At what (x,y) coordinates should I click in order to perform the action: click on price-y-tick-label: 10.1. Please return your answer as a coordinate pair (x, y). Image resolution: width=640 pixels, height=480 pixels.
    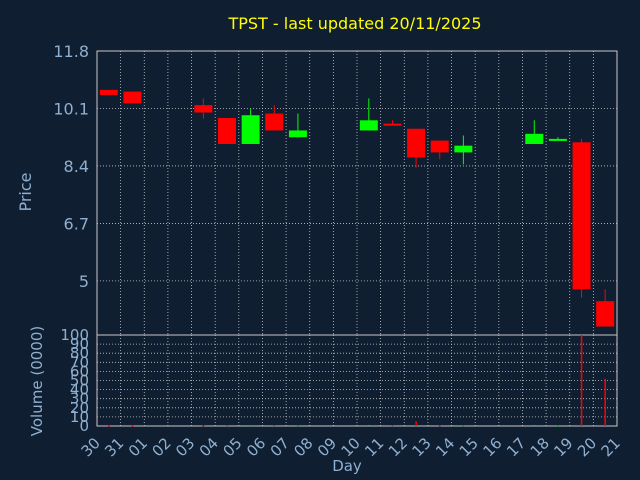
    Looking at the image, I should click on (71, 108).